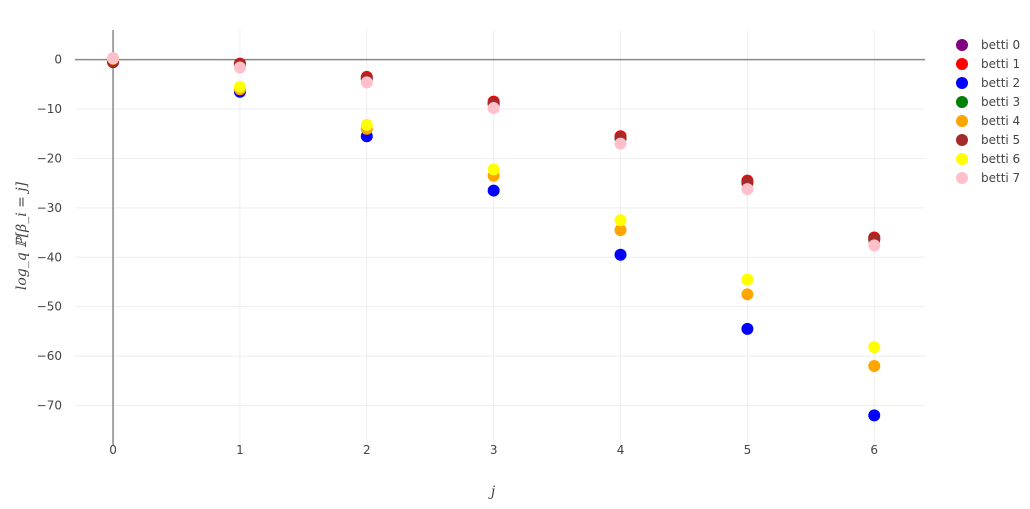  I want to click on legend-item: betti 0, so click(988, 45).